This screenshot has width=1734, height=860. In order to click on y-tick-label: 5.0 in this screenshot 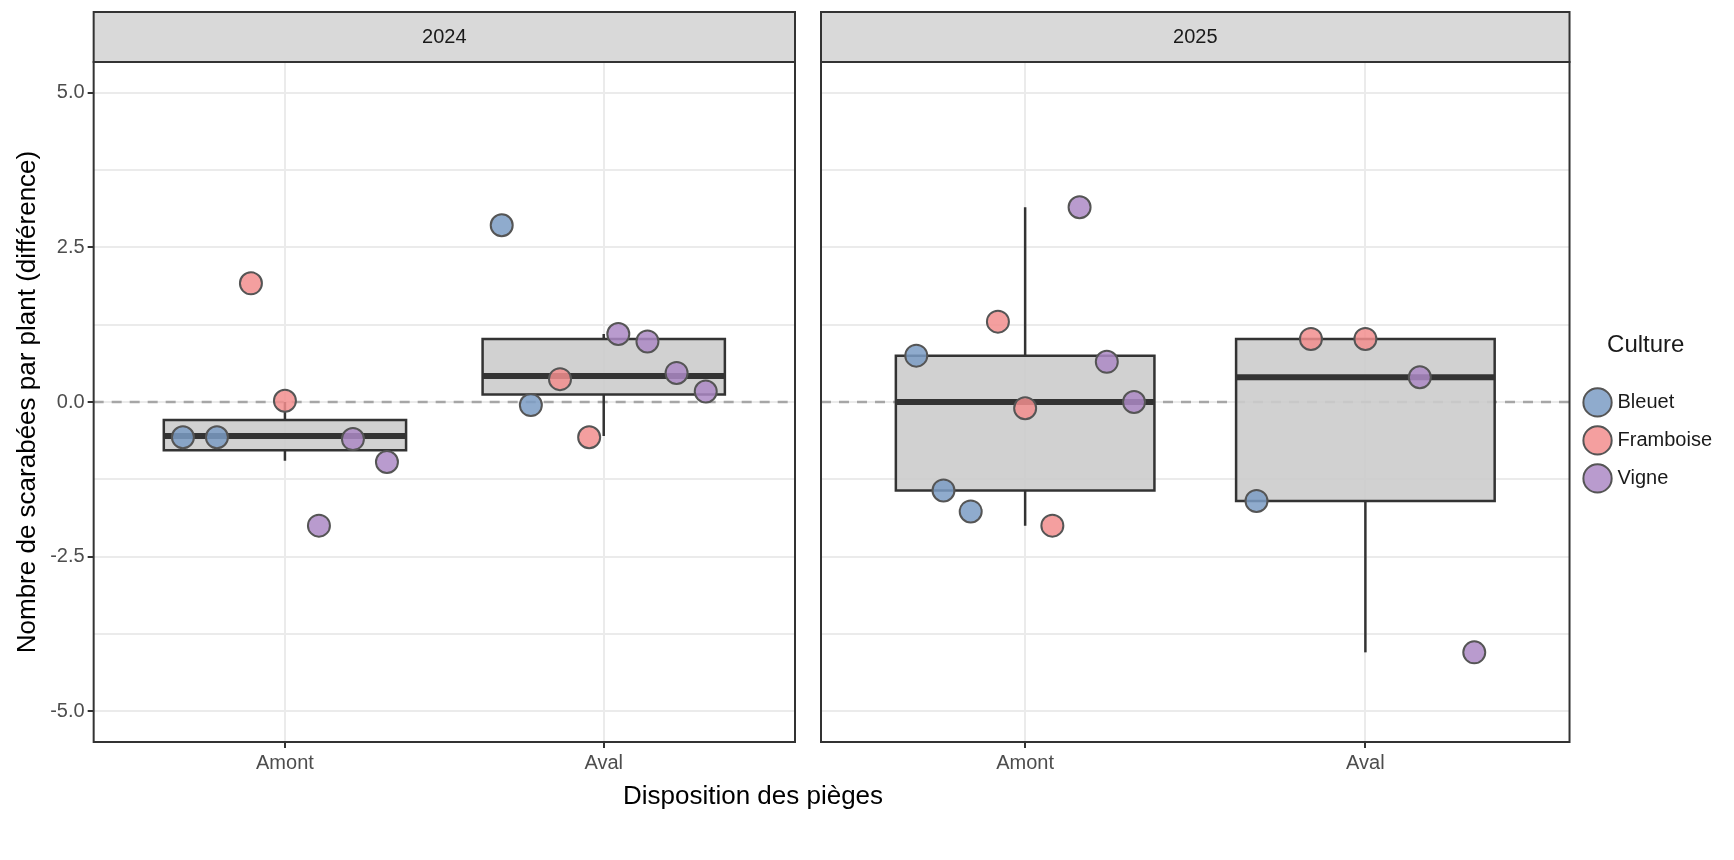, I will do `click(70, 91)`.